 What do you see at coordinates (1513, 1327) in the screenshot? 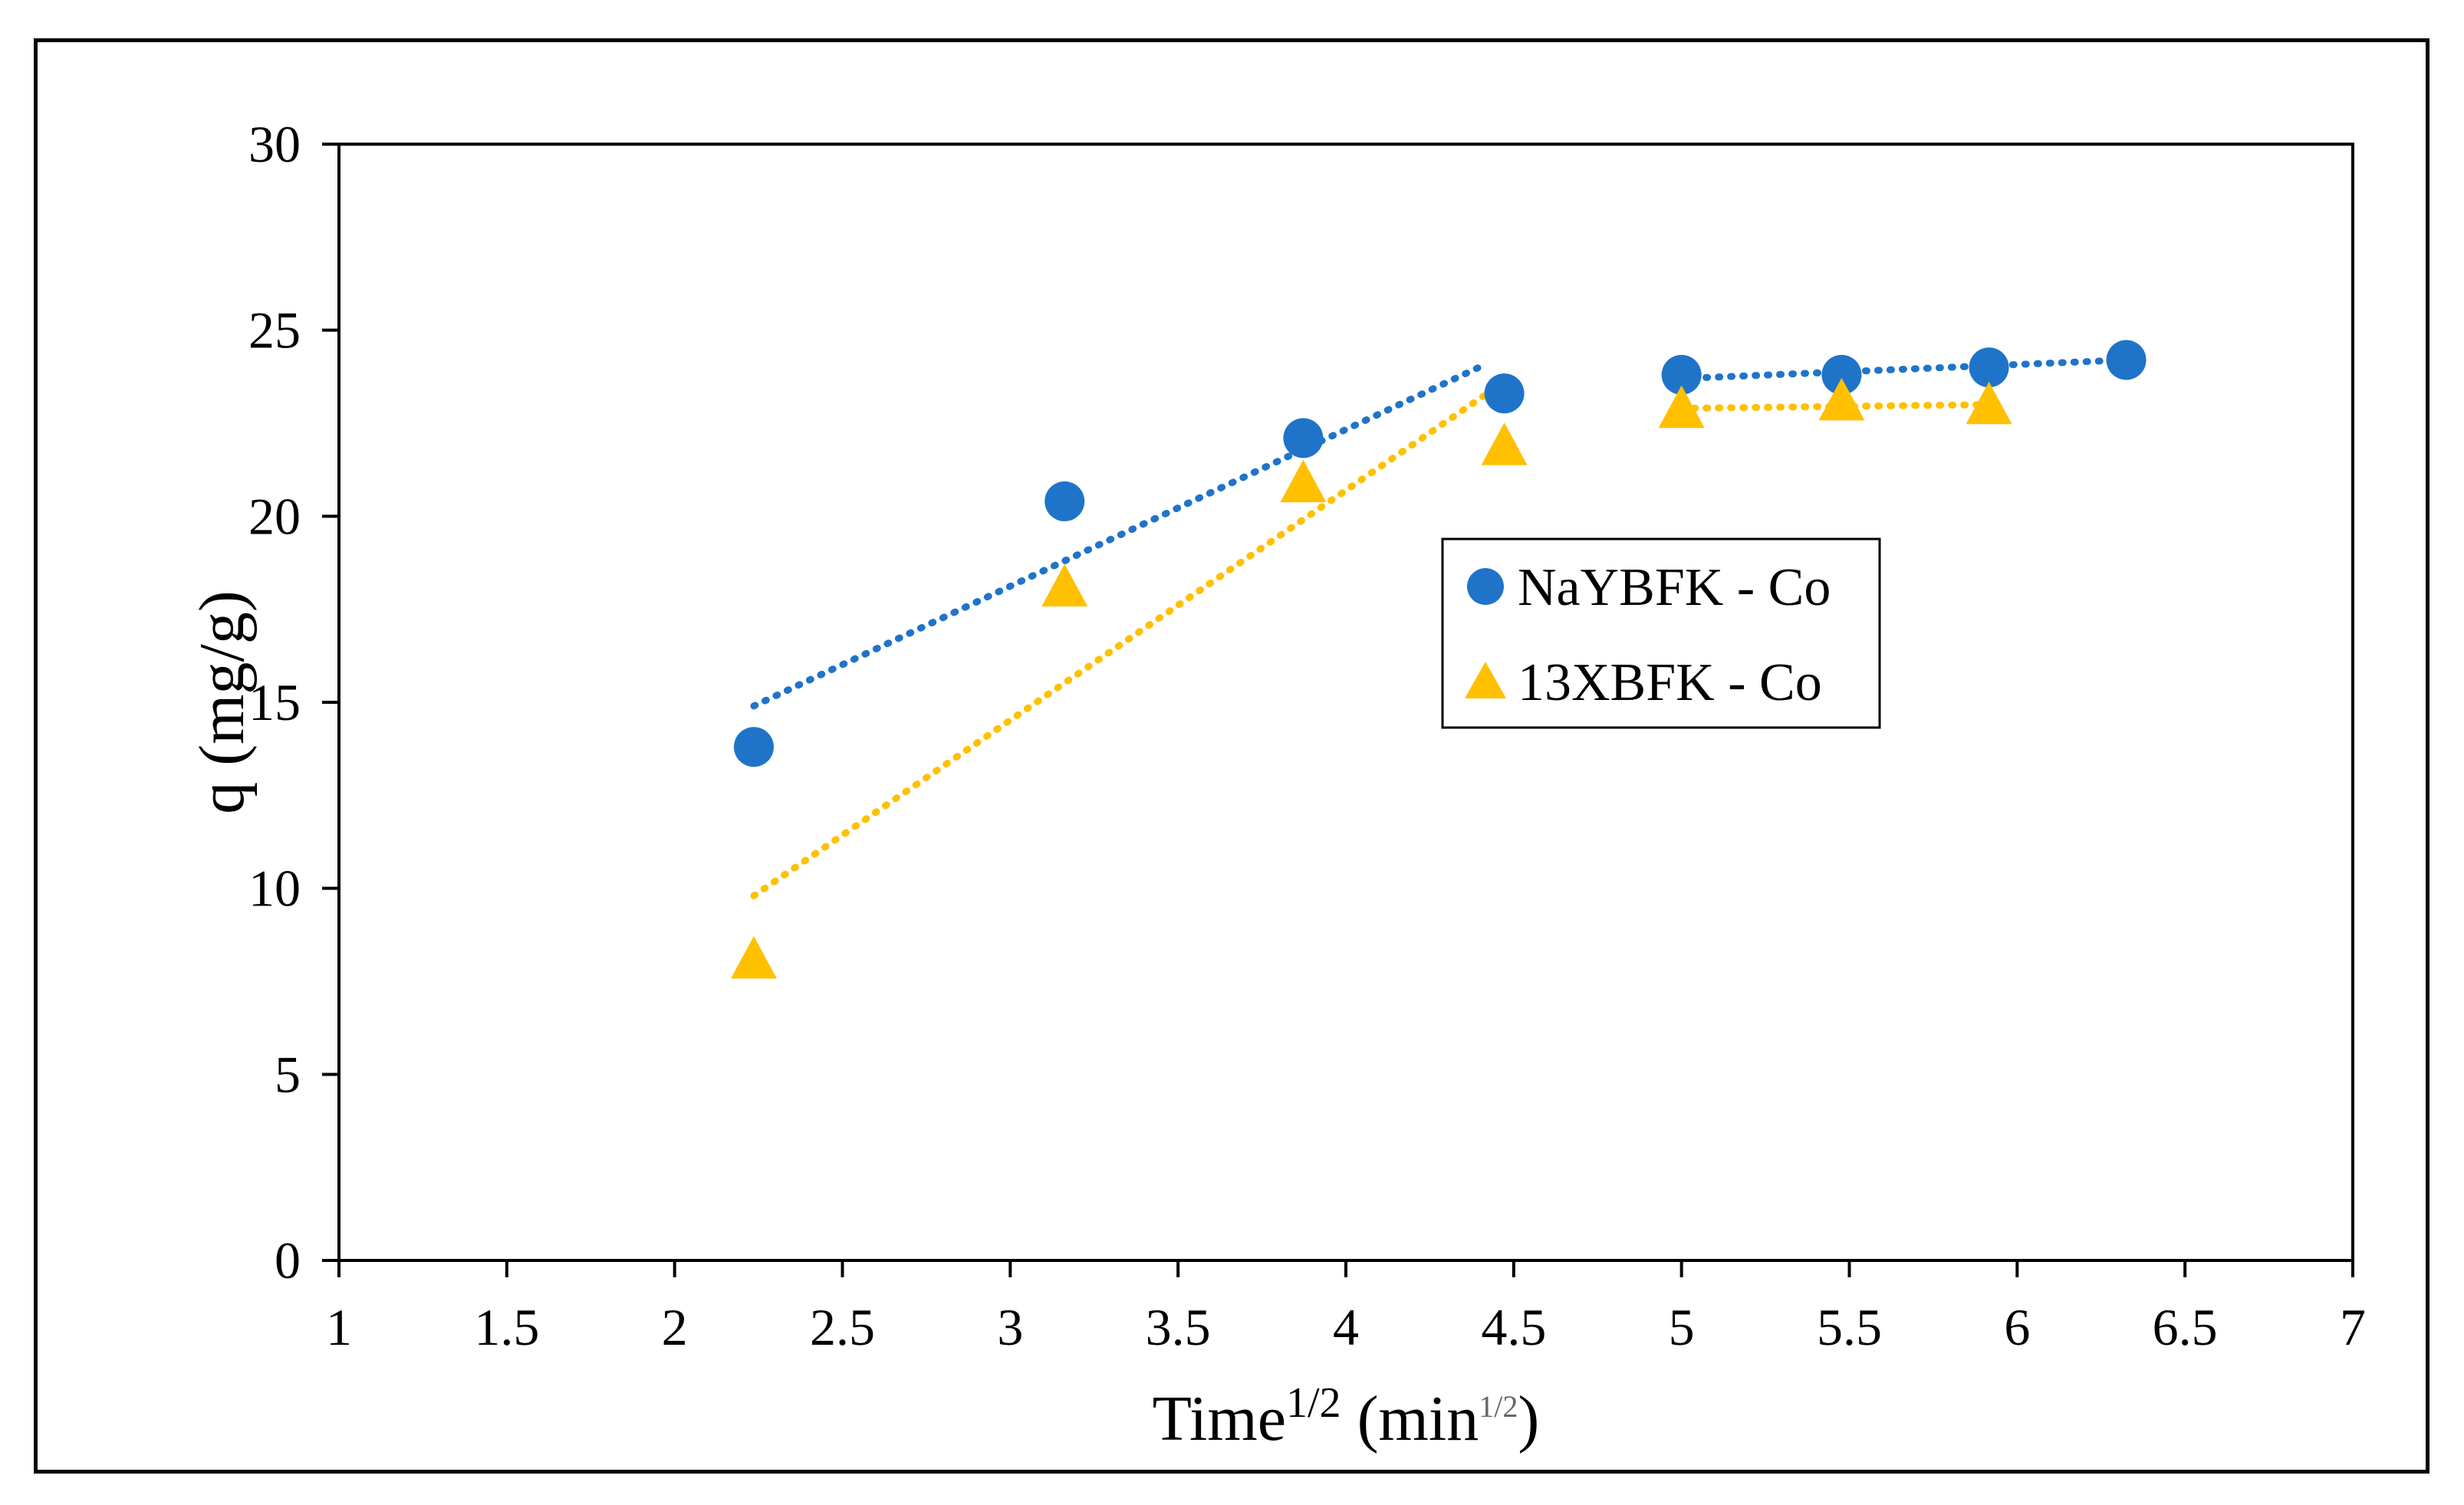
I see `x-tick-label: 4.5` at bounding box center [1513, 1327].